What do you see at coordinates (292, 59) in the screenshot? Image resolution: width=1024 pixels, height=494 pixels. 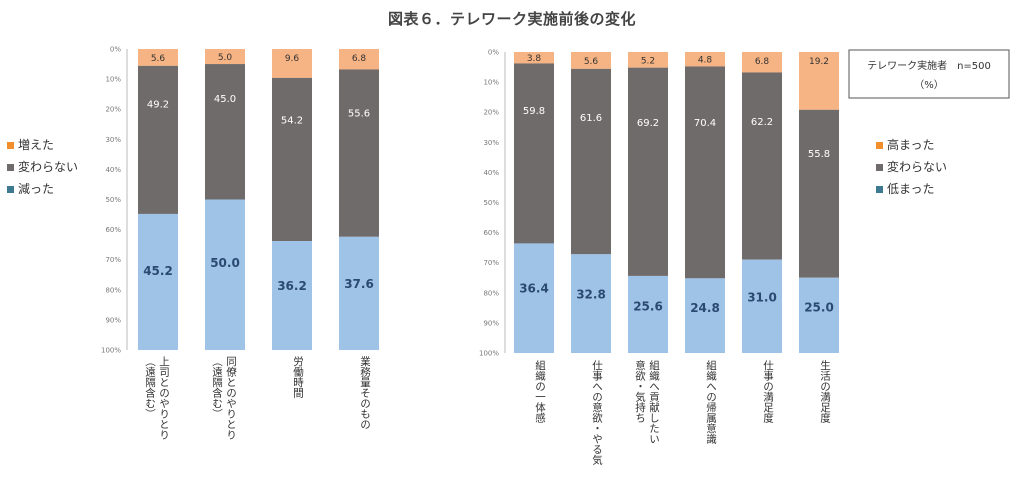 I see `data-label: 9.6` at bounding box center [292, 59].